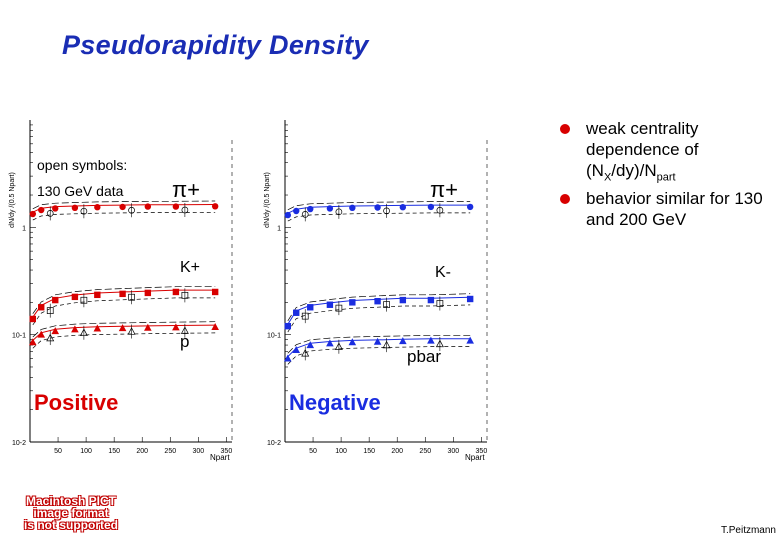 The image size is (780, 540). What do you see at coordinates (80, 191) in the screenshot?
I see `positive-annotation-line2: 130 GeV data` at bounding box center [80, 191].